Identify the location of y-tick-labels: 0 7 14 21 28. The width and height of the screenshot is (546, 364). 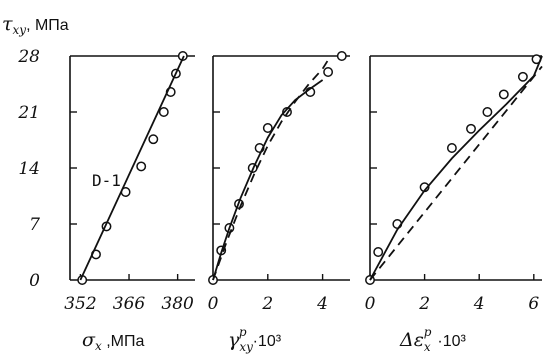
(28, 169).